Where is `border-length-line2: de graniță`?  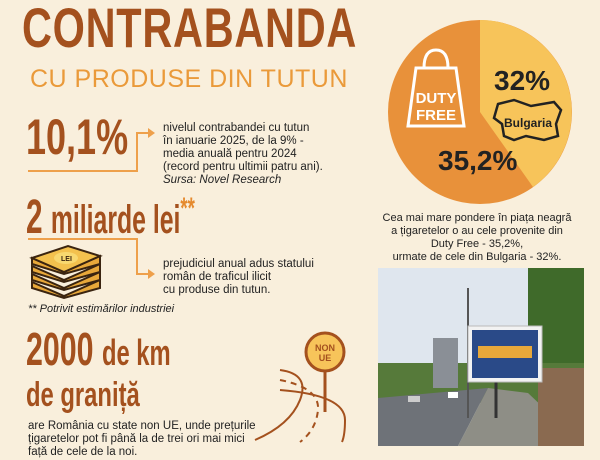
border-length-line2: de graniță is located at coordinates (83, 395).